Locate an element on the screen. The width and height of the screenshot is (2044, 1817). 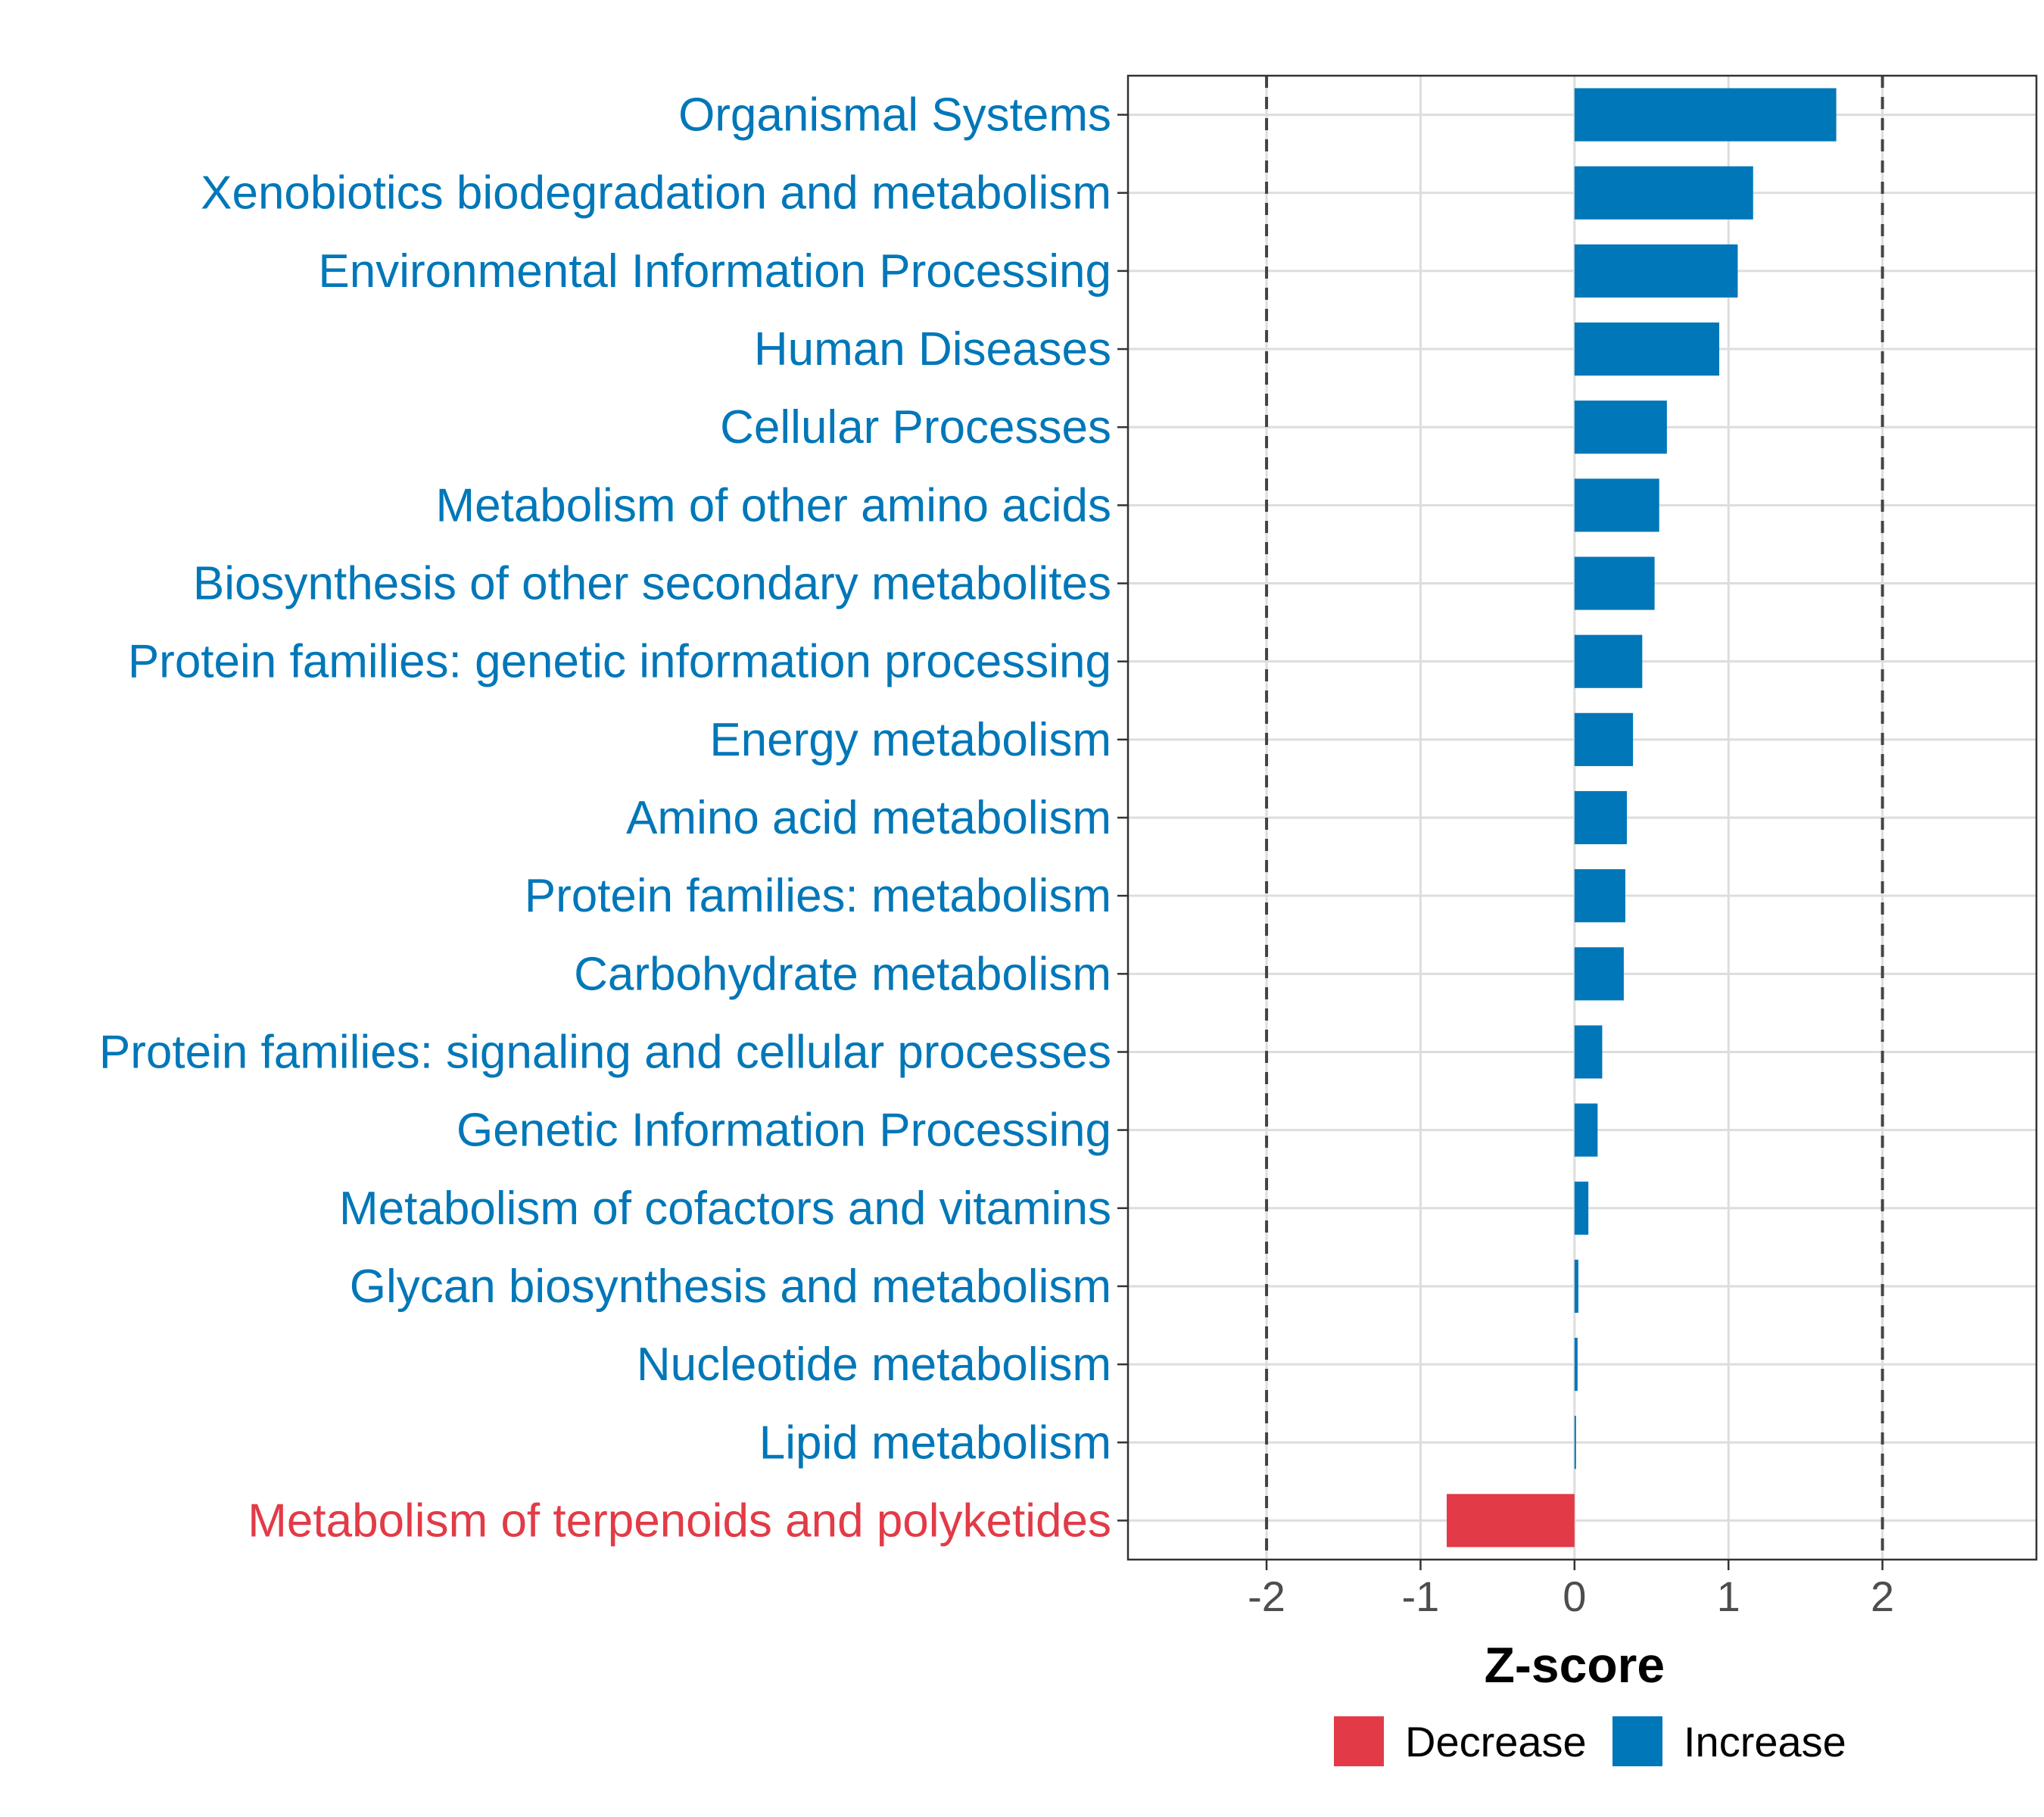
category-label: Glycan biosynthesis and metabolism is located at coordinates (730, 1287).